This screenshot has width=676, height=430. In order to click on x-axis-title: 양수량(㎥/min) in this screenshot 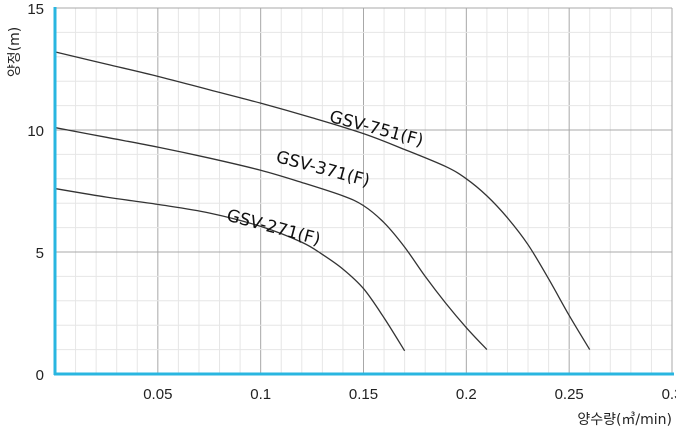, I will do `click(624, 420)`.